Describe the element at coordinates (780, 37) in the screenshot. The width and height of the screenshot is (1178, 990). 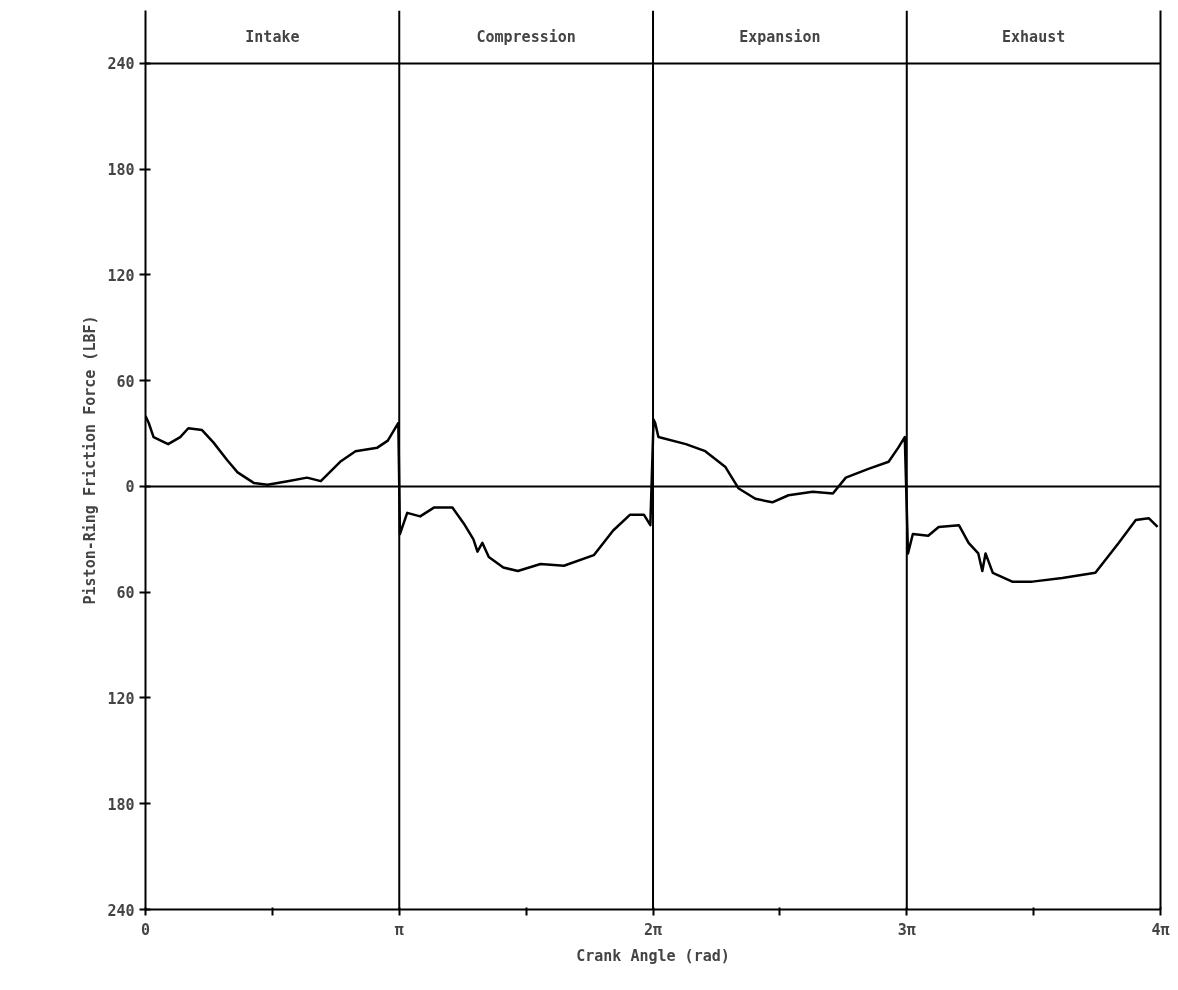
I see `annotation: Expansion` at that location.